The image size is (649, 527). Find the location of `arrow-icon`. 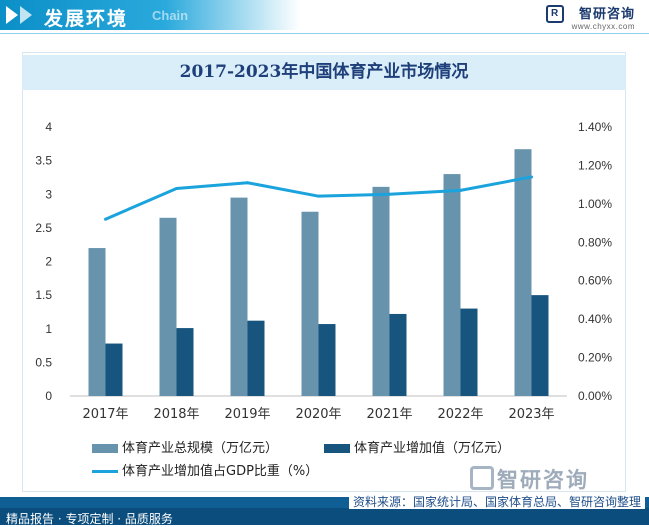

arrow-icon is located at coordinates (26, 15).